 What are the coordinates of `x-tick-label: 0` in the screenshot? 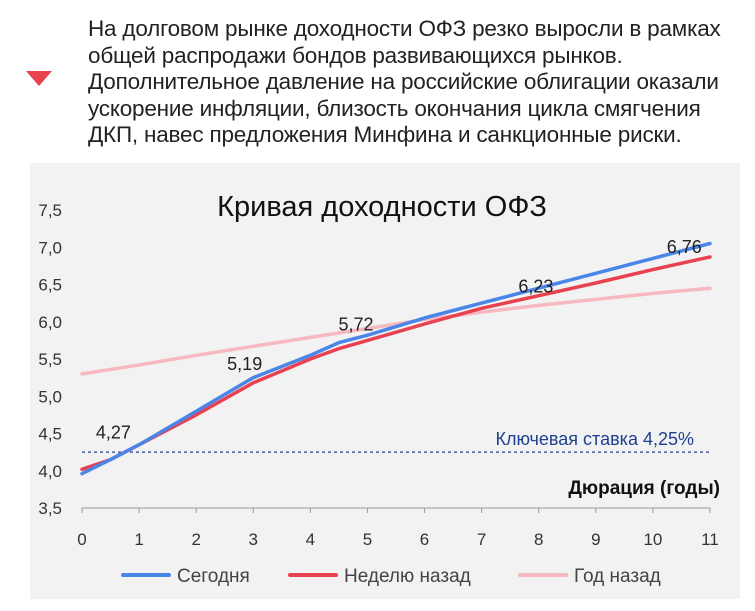 It's located at (81, 539).